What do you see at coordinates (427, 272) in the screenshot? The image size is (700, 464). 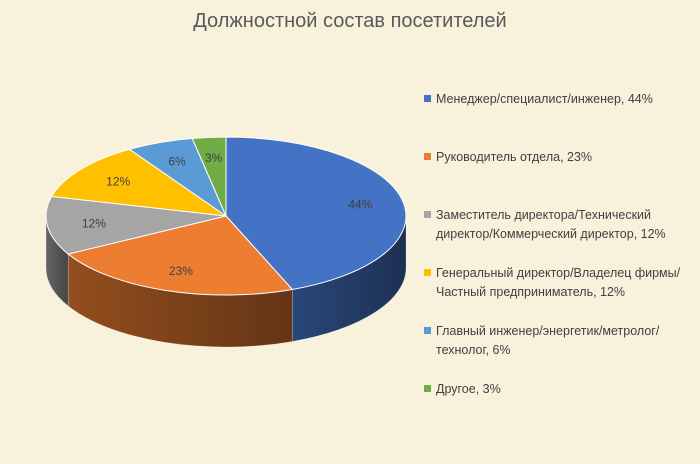 I see `legend-swatch-general-director` at bounding box center [427, 272].